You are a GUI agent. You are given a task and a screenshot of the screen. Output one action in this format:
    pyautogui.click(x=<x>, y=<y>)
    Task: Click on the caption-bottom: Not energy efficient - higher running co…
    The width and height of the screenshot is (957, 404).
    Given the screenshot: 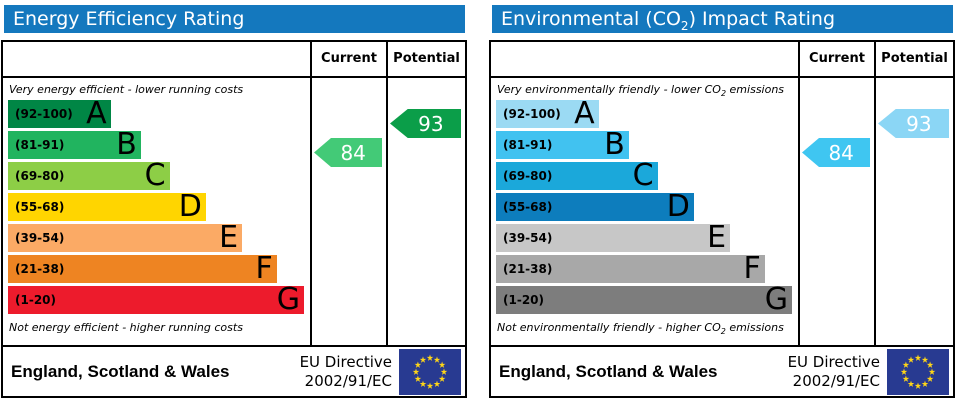 What is the action you would take?
    pyautogui.click(x=156, y=327)
    